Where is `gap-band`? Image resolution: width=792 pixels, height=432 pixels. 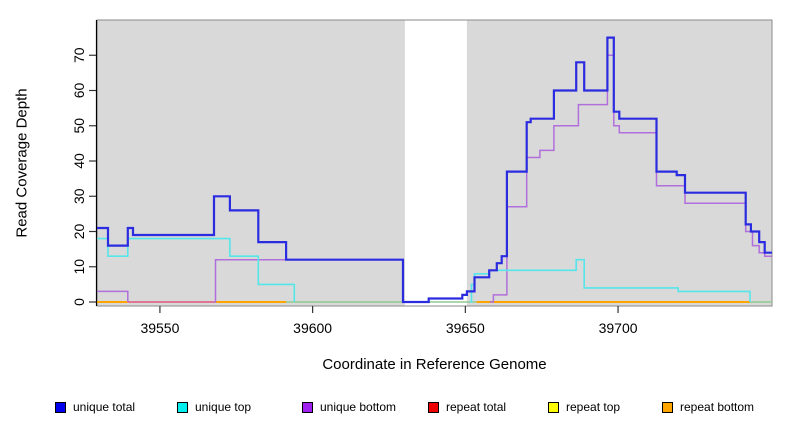 gap-band is located at coordinates (435, 163).